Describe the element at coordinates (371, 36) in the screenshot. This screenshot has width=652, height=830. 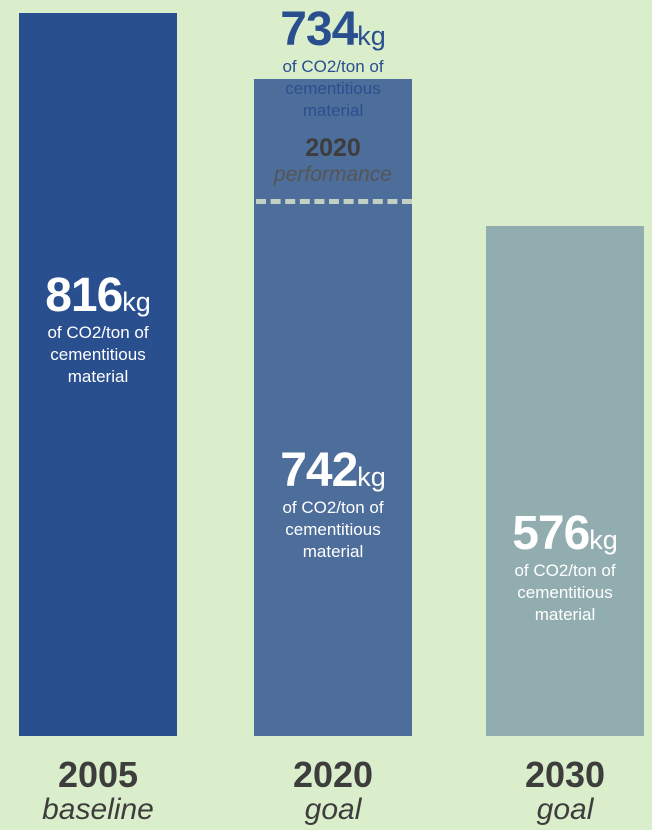
I see `performance-unit: kg` at that location.